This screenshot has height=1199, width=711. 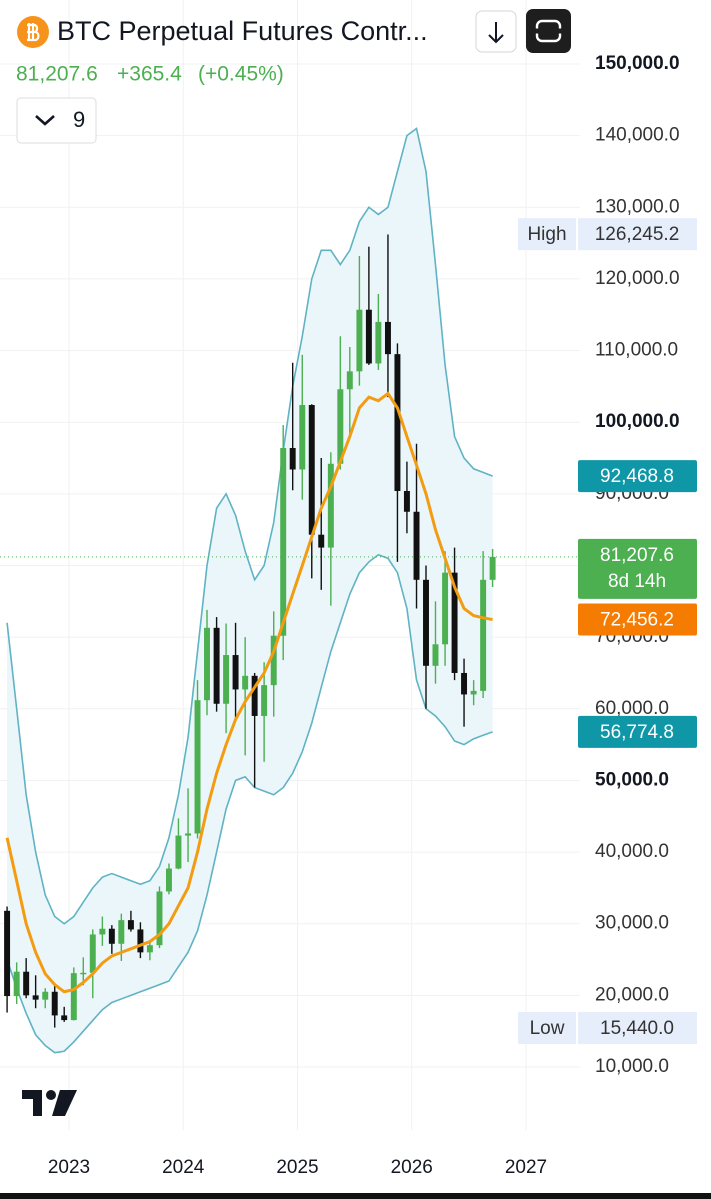 What do you see at coordinates (632, 994) in the screenshot?
I see `y-tick-label: 20,000.0` at bounding box center [632, 994].